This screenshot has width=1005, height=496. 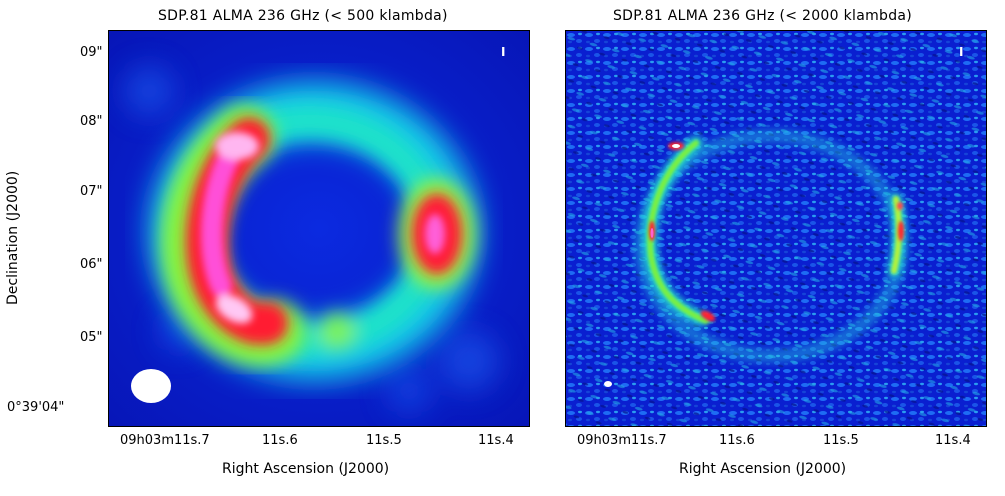 What do you see at coordinates (36, 407) in the screenshot?
I see `y-tick-04: 0°39'04"` at bounding box center [36, 407].